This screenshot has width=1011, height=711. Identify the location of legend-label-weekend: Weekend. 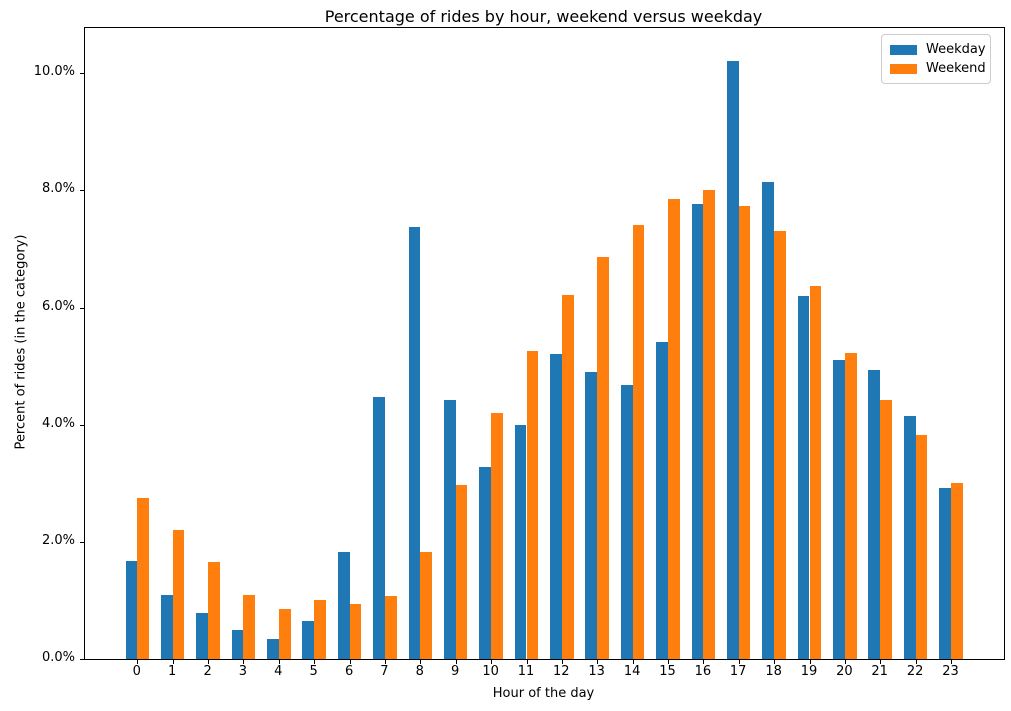
(956, 68).